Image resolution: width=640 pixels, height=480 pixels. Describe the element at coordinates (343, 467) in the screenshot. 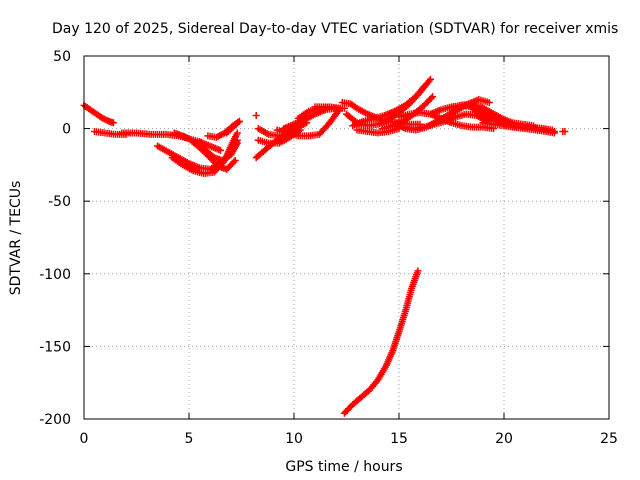

I see `x-axis-label: GPS time / hours` at that location.